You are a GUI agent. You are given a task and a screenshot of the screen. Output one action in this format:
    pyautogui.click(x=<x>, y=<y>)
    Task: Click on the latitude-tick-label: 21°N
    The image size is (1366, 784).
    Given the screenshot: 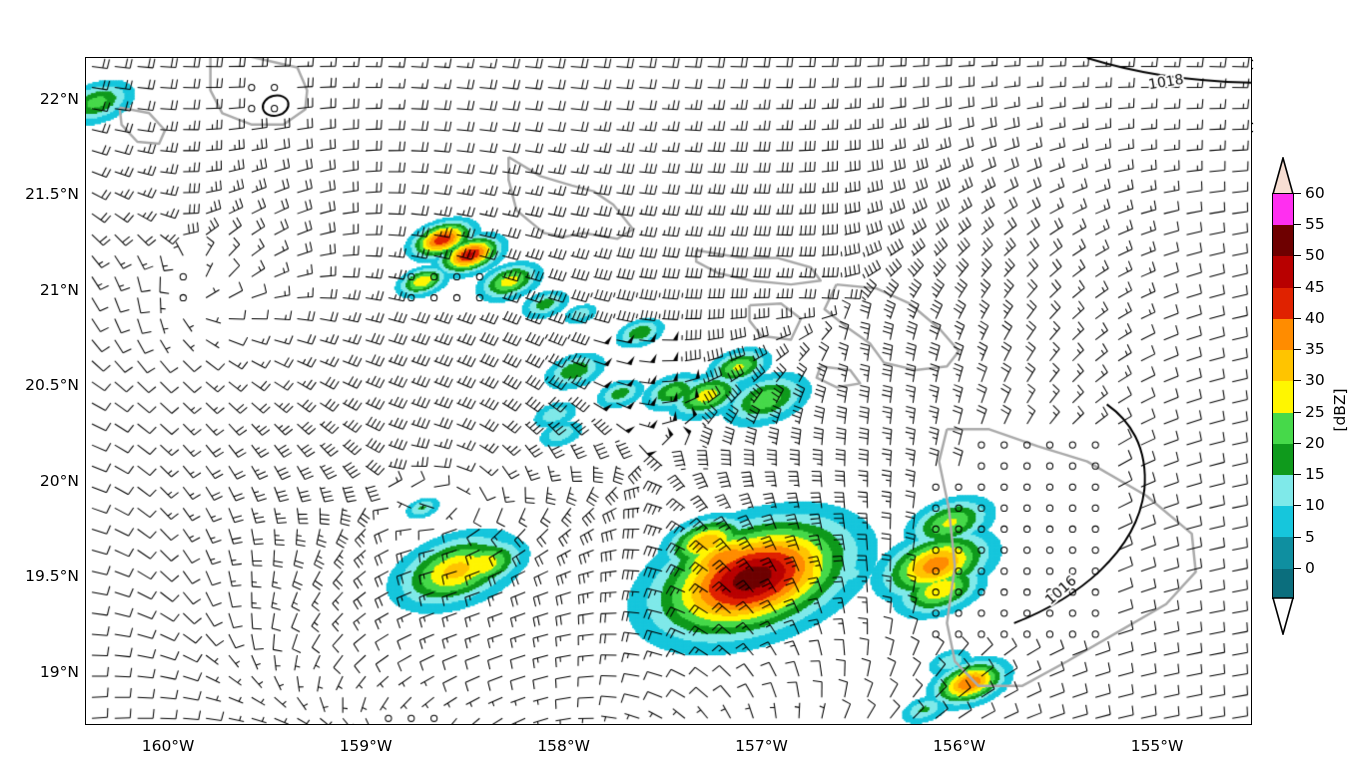 What is the action you would take?
    pyautogui.click(x=59, y=289)
    